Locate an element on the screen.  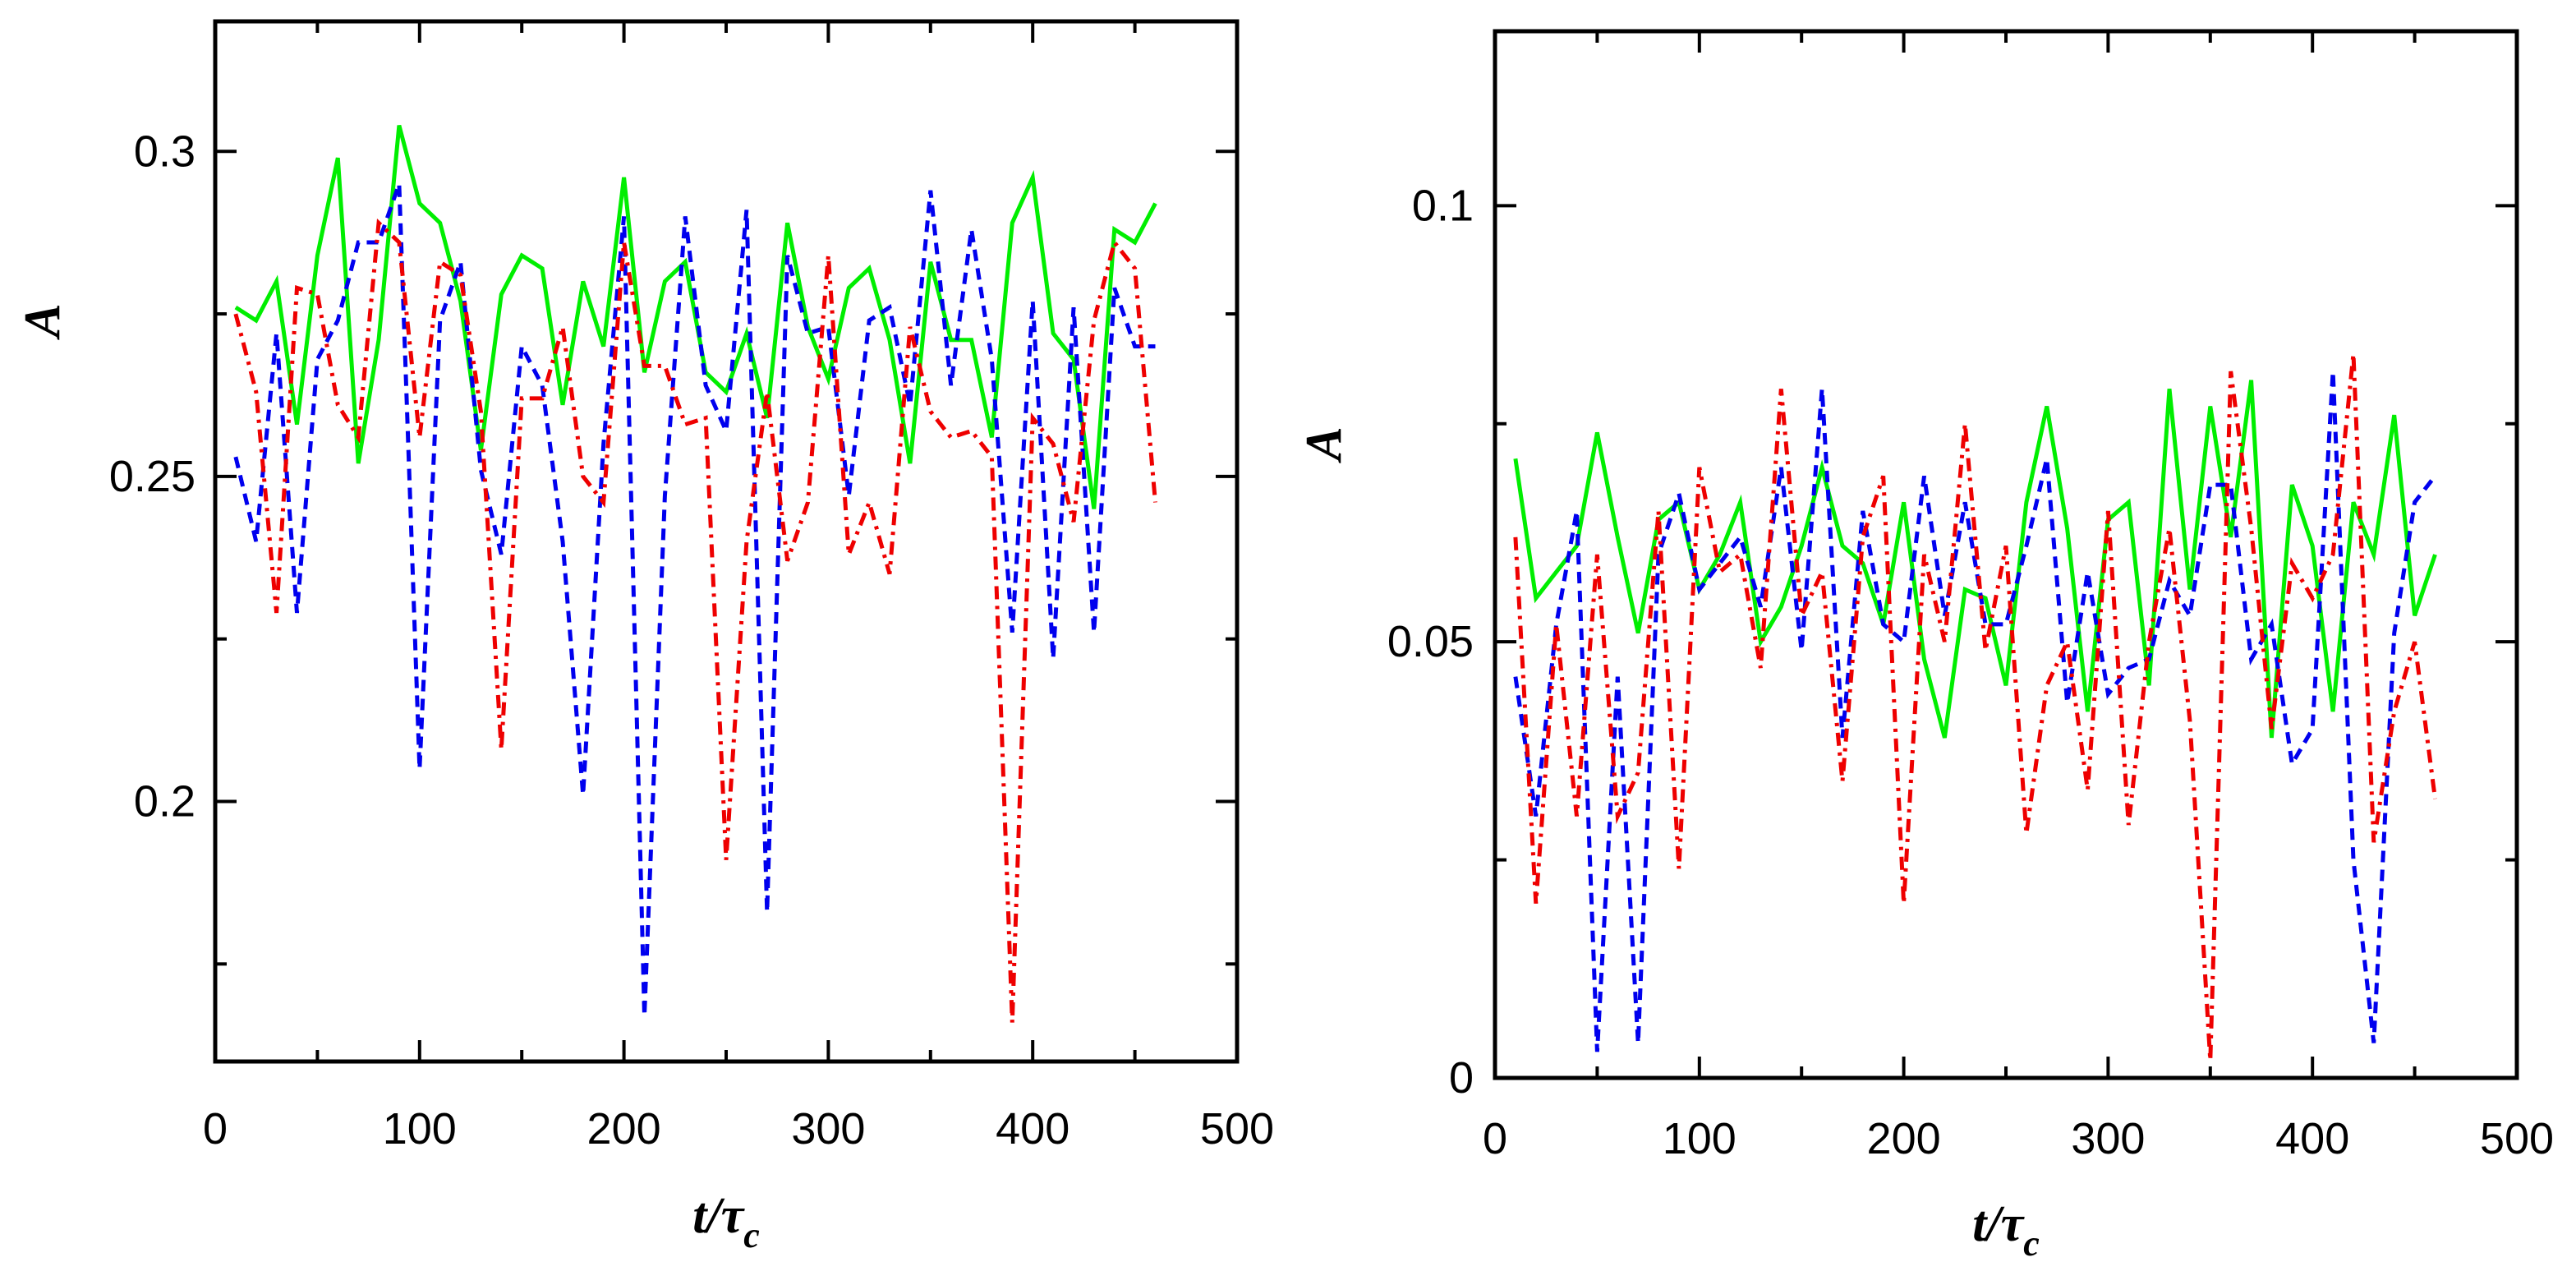
series-line-solid is located at coordinates (1975, 559).